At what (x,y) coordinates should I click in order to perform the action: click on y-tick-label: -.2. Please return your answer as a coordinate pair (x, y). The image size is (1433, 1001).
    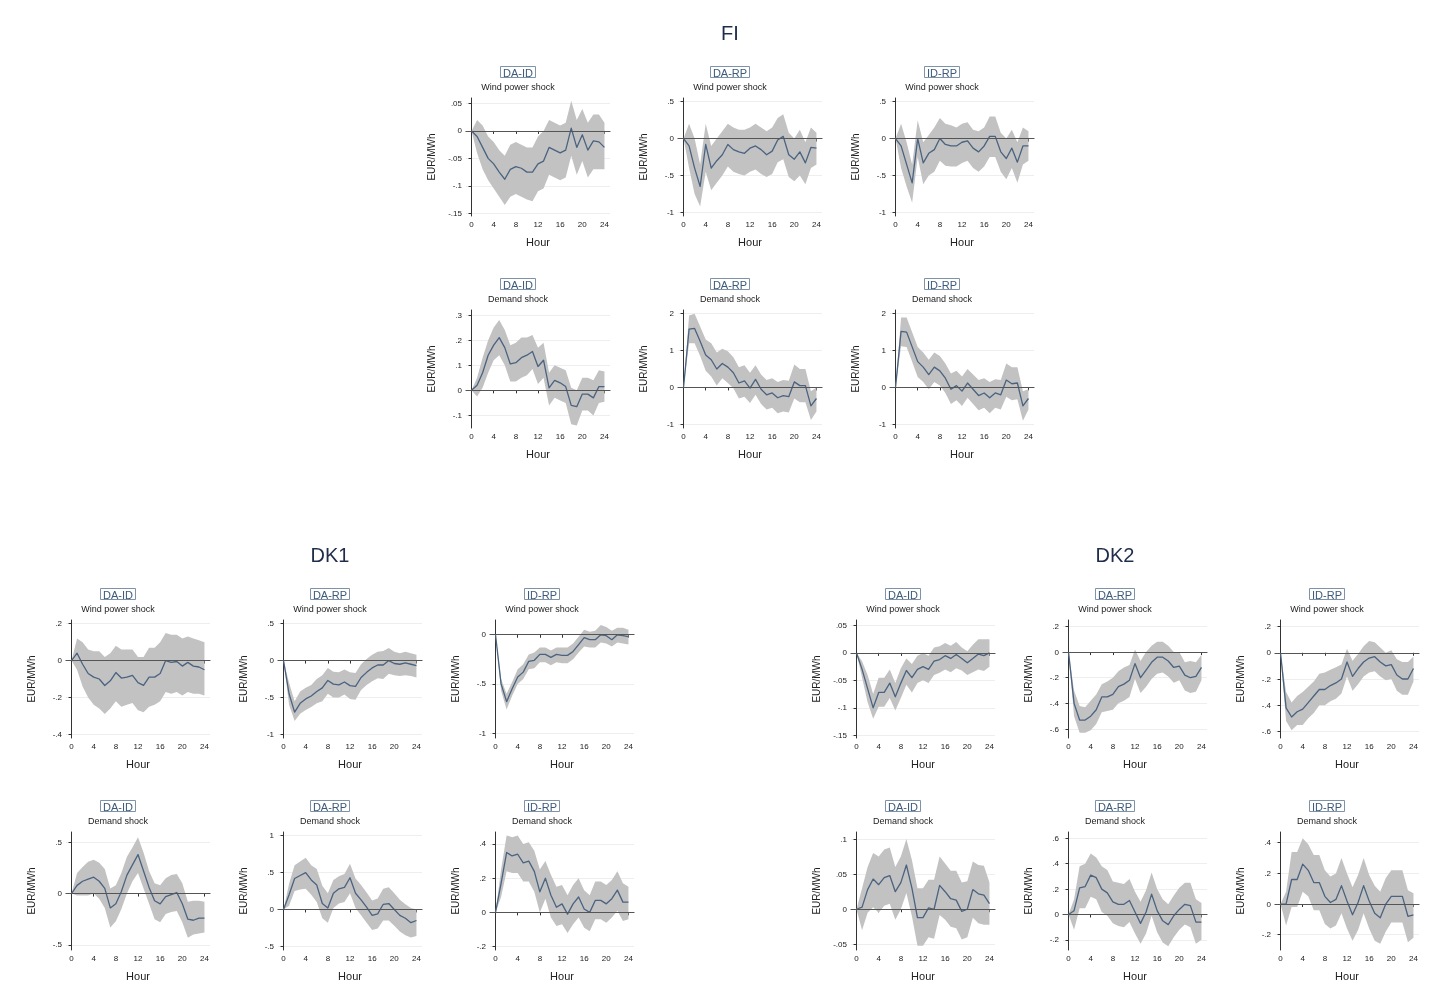
    Looking at the image, I should click on (1054, 940).